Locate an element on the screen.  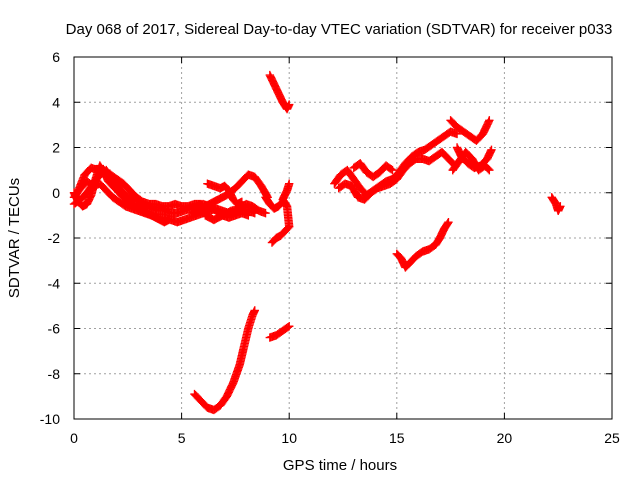
x-tick-label: 5 is located at coordinates (182, 438).